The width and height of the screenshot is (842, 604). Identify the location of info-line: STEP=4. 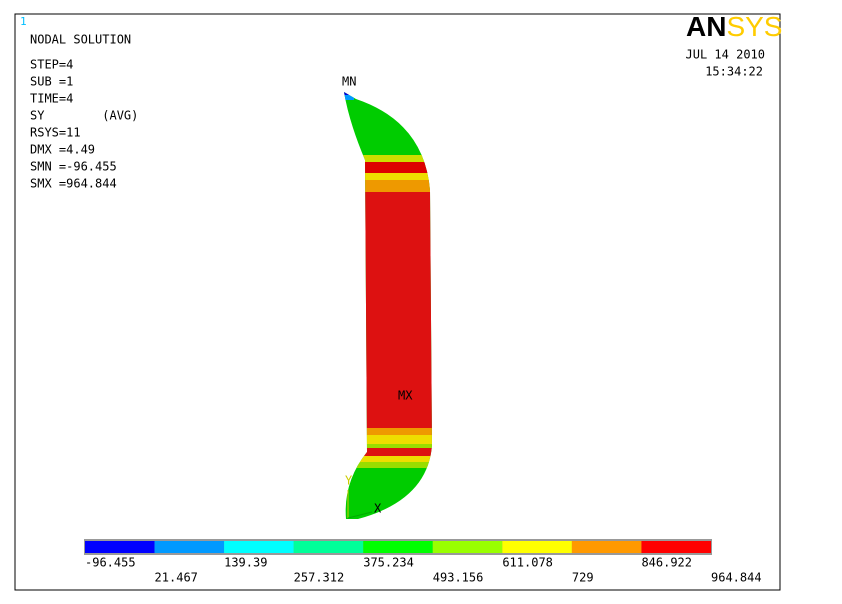
(51, 65).